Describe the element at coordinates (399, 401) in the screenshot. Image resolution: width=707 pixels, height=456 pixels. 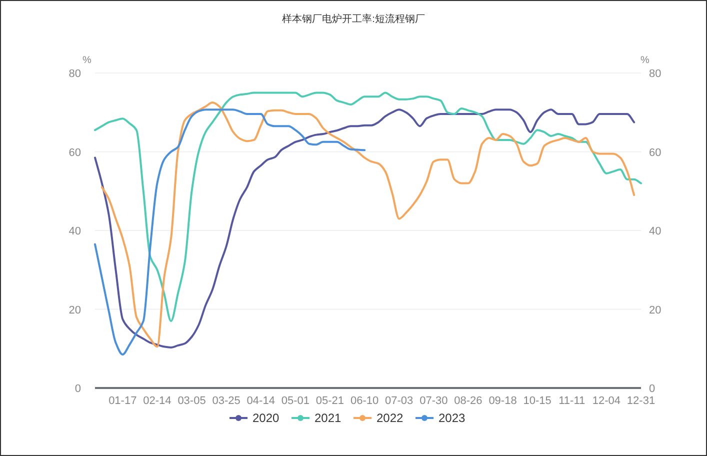
I see `x-tick-label: 07-03` at that location.